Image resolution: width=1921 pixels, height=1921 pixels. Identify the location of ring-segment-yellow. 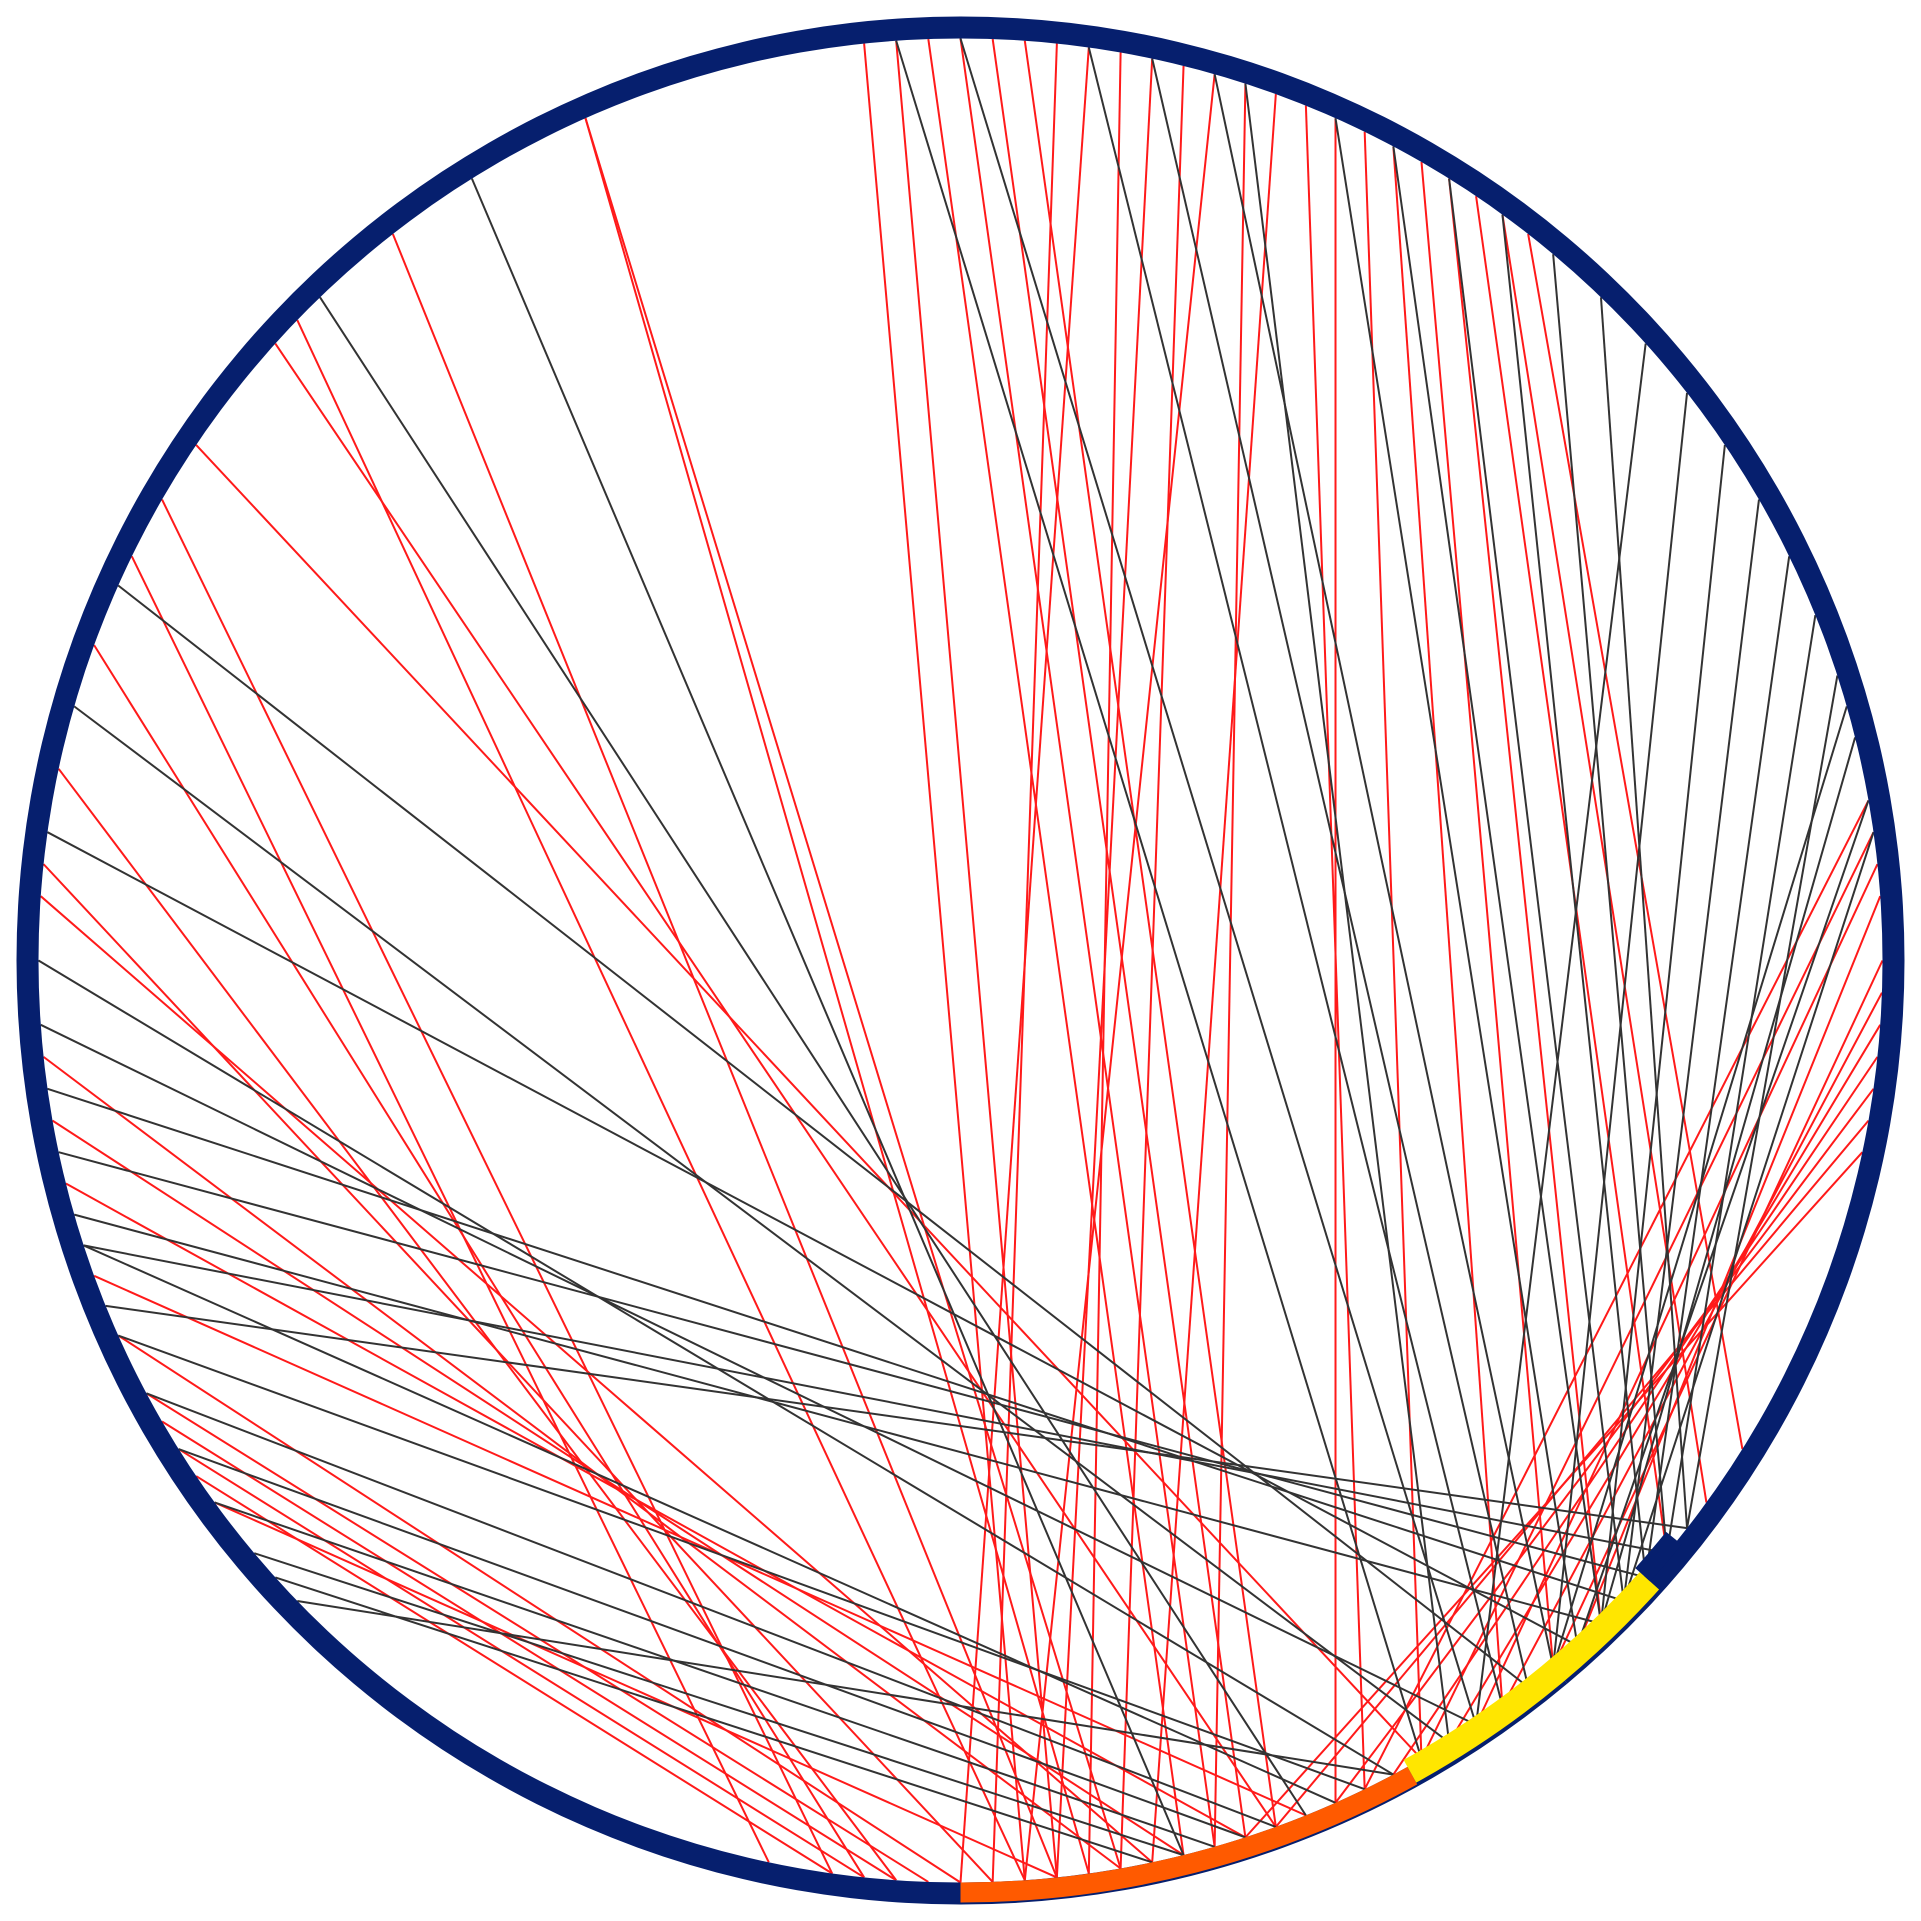
(1531, 1677).